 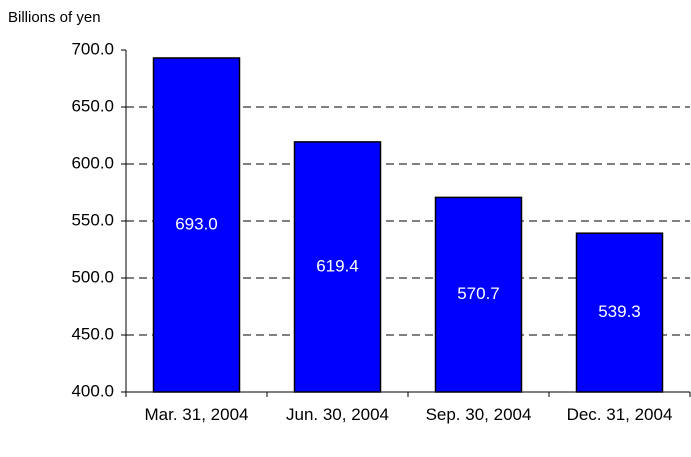 What do you see at coordinates (92, 105) in the screenshot?
I see `y-tick-label: 650.0` at bounding box center [92, 105].